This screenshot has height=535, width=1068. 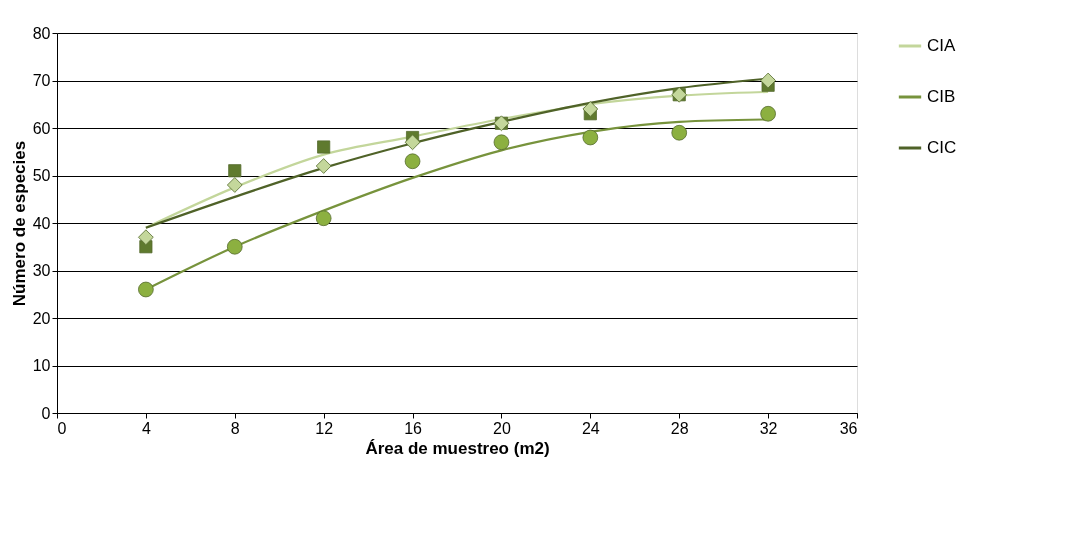 I want to click on x-tick-label: 16, so click(x=413, y=428).